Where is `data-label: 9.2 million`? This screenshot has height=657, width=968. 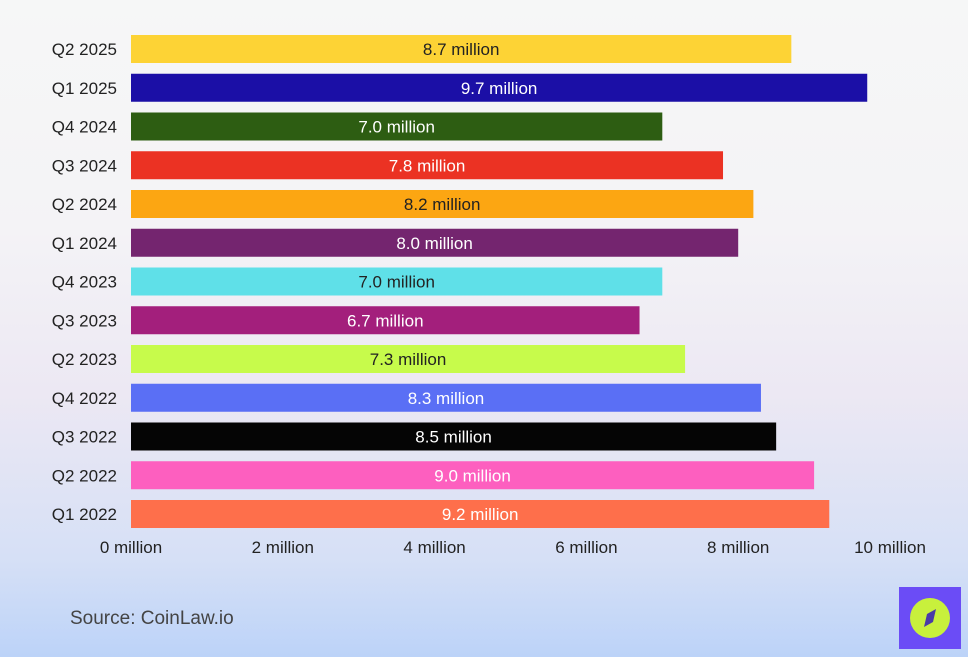
data-label: 9.2 million is located at coordinates (480, 514).